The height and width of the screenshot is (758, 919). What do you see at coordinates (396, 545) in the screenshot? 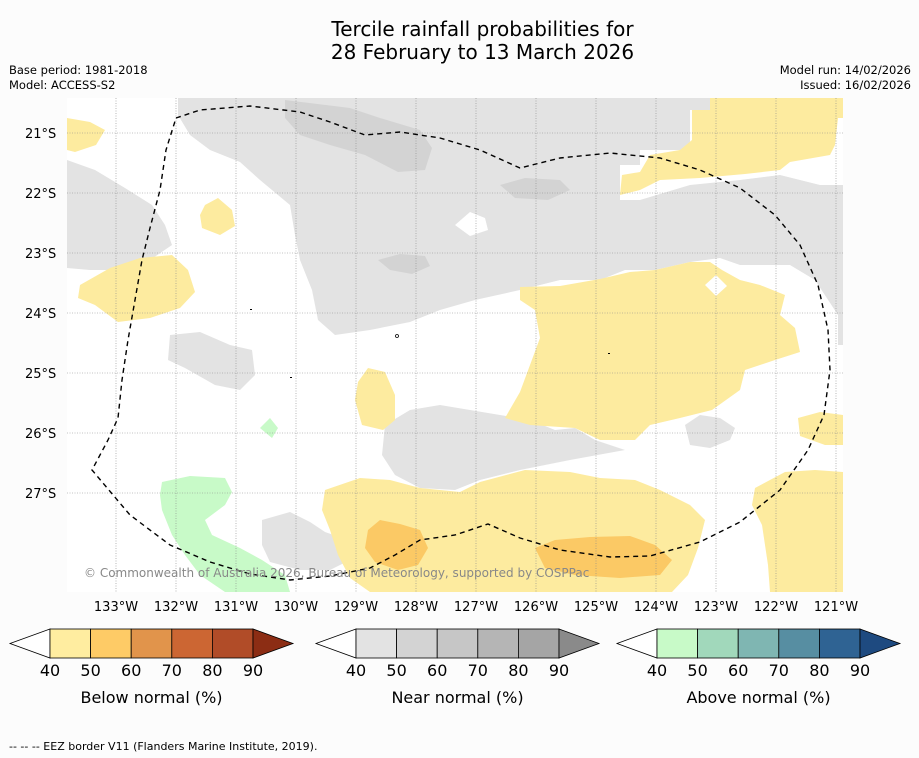
I see `below-normal-50-patch-west` at bounding box center [396, 545].